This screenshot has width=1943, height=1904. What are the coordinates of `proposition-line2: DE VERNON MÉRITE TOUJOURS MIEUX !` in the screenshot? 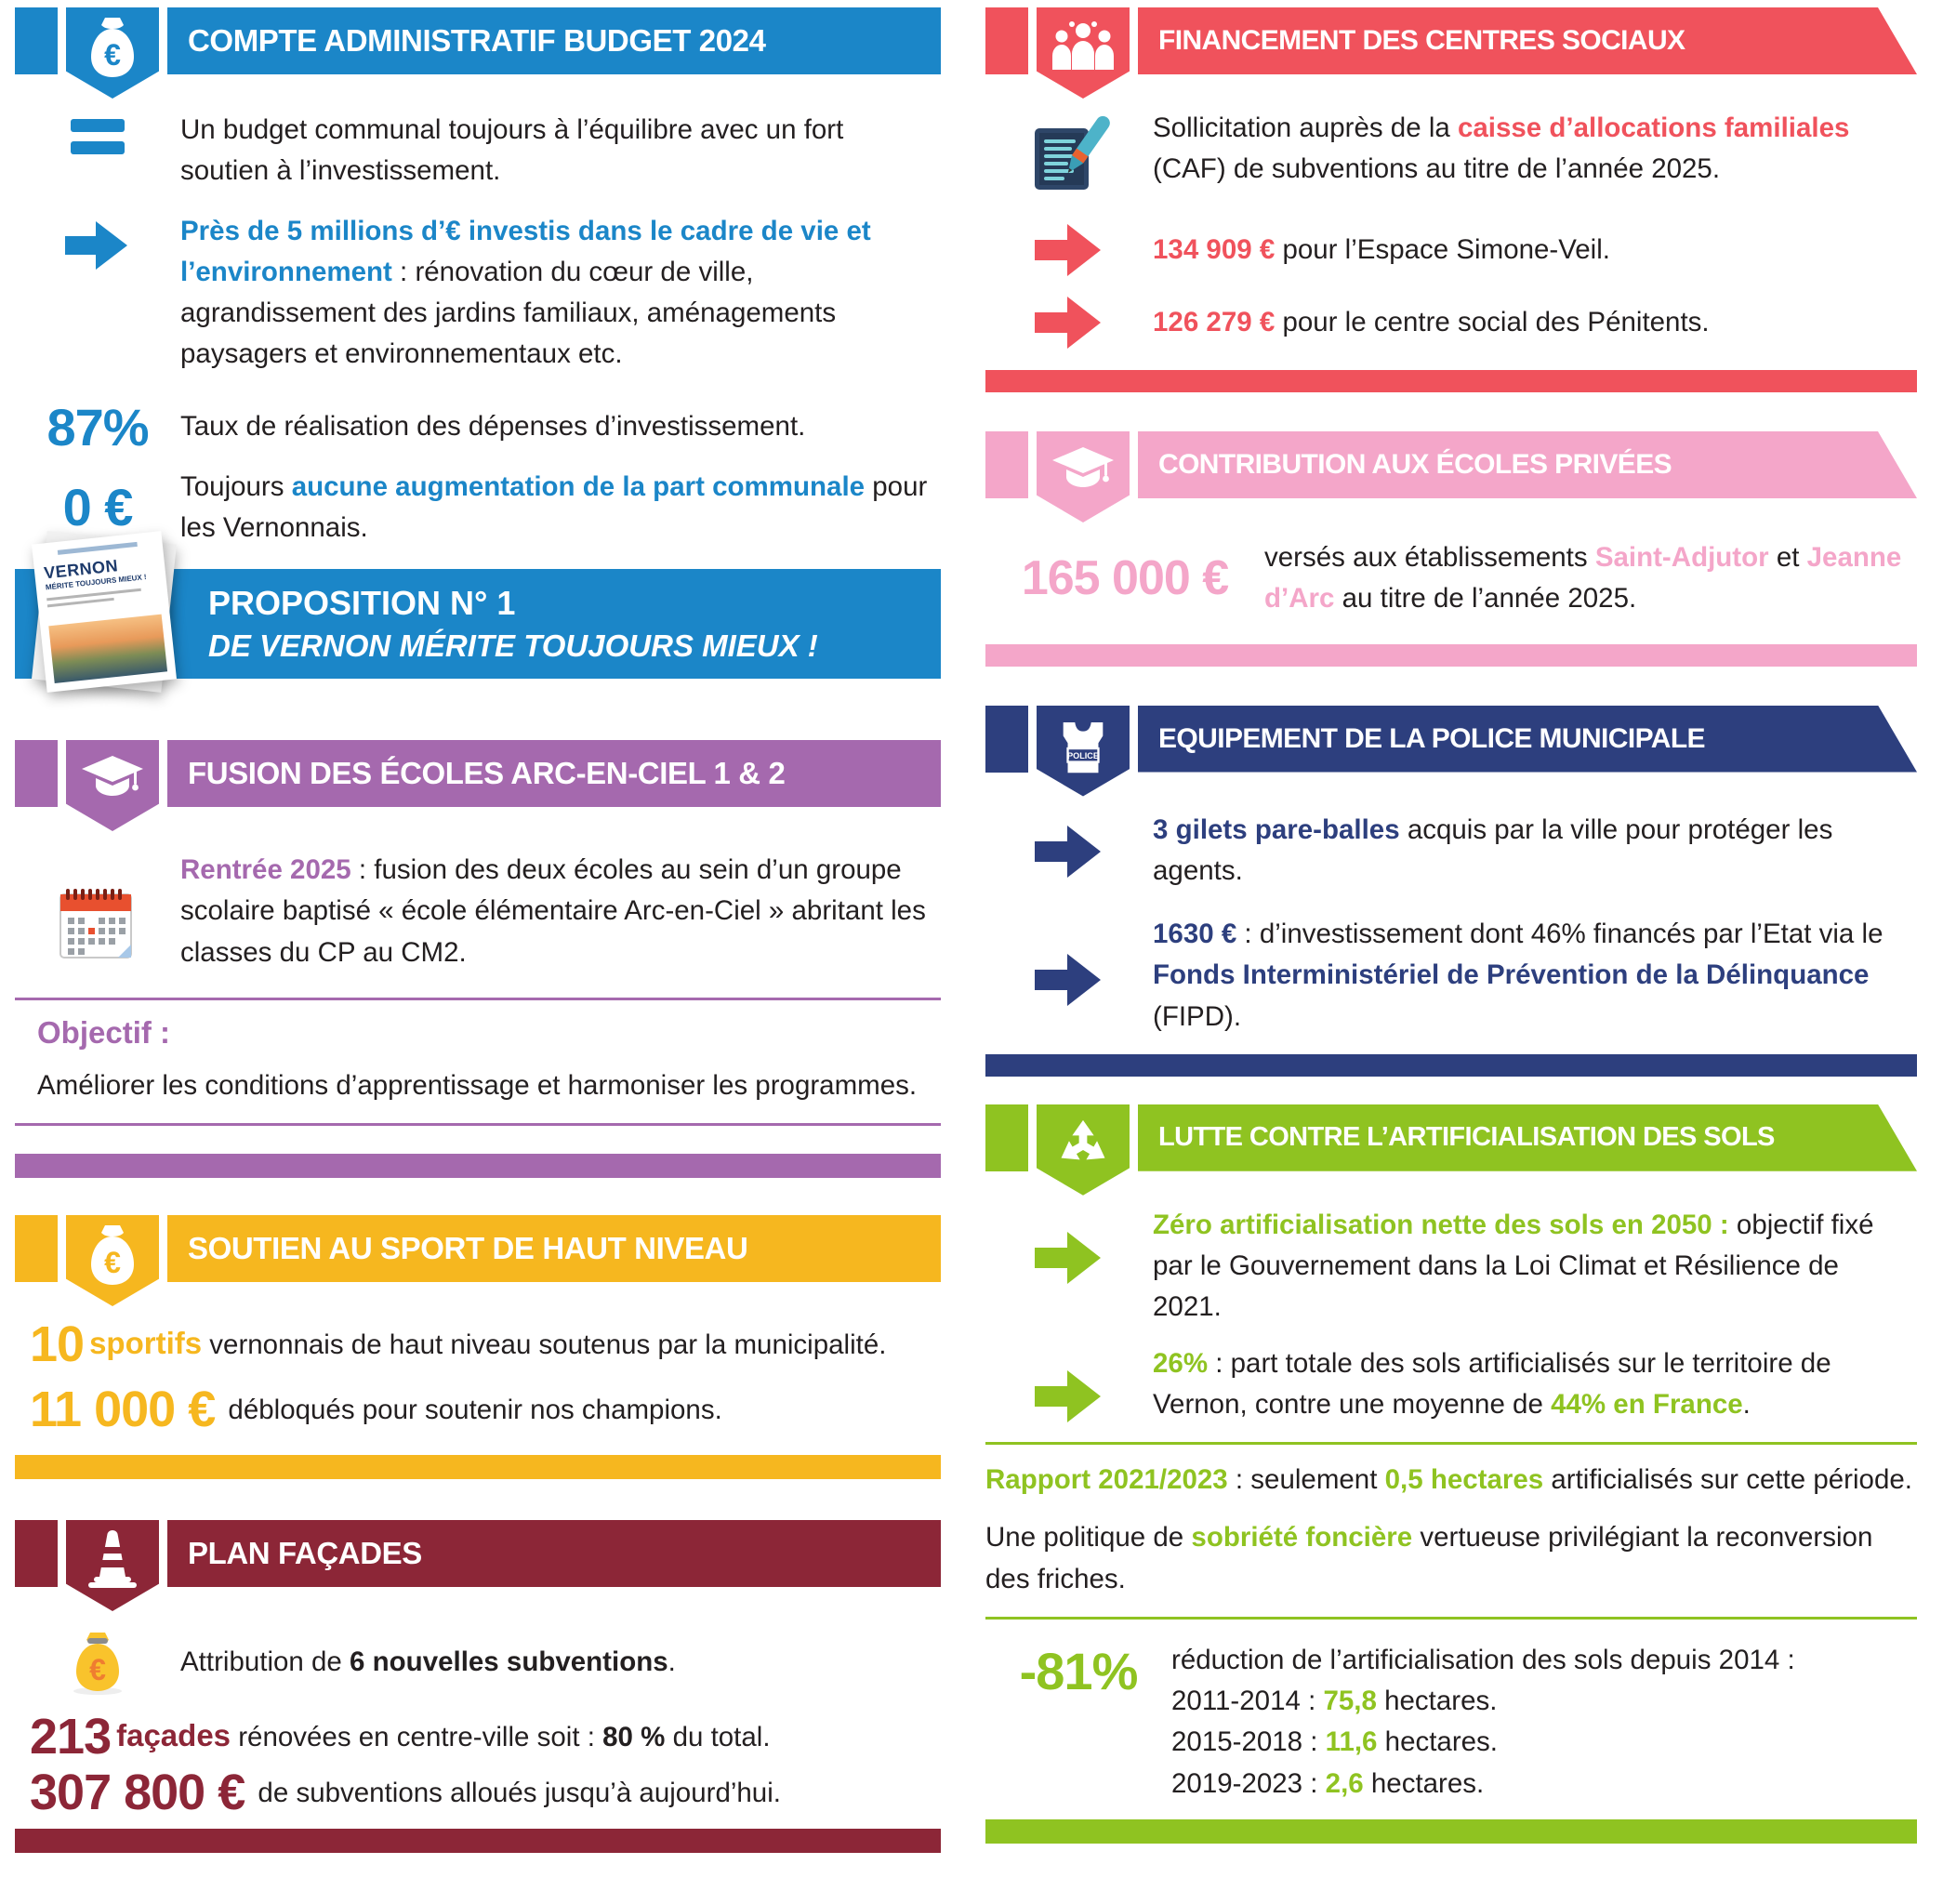 It's located at (513, 645).